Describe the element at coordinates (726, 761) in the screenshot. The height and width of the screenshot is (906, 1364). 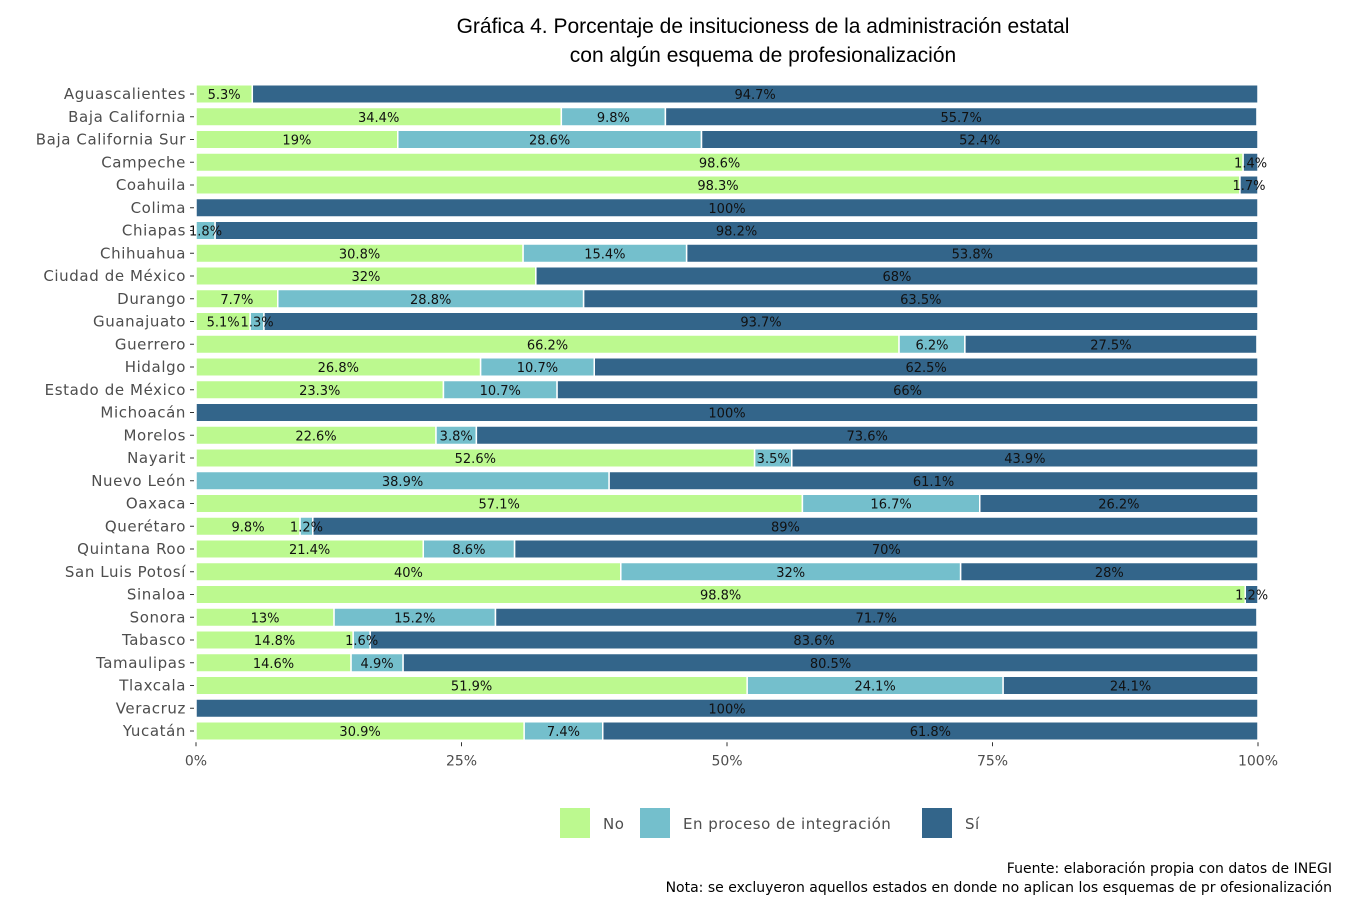
I see `x-tick-label: 50%` at that location.